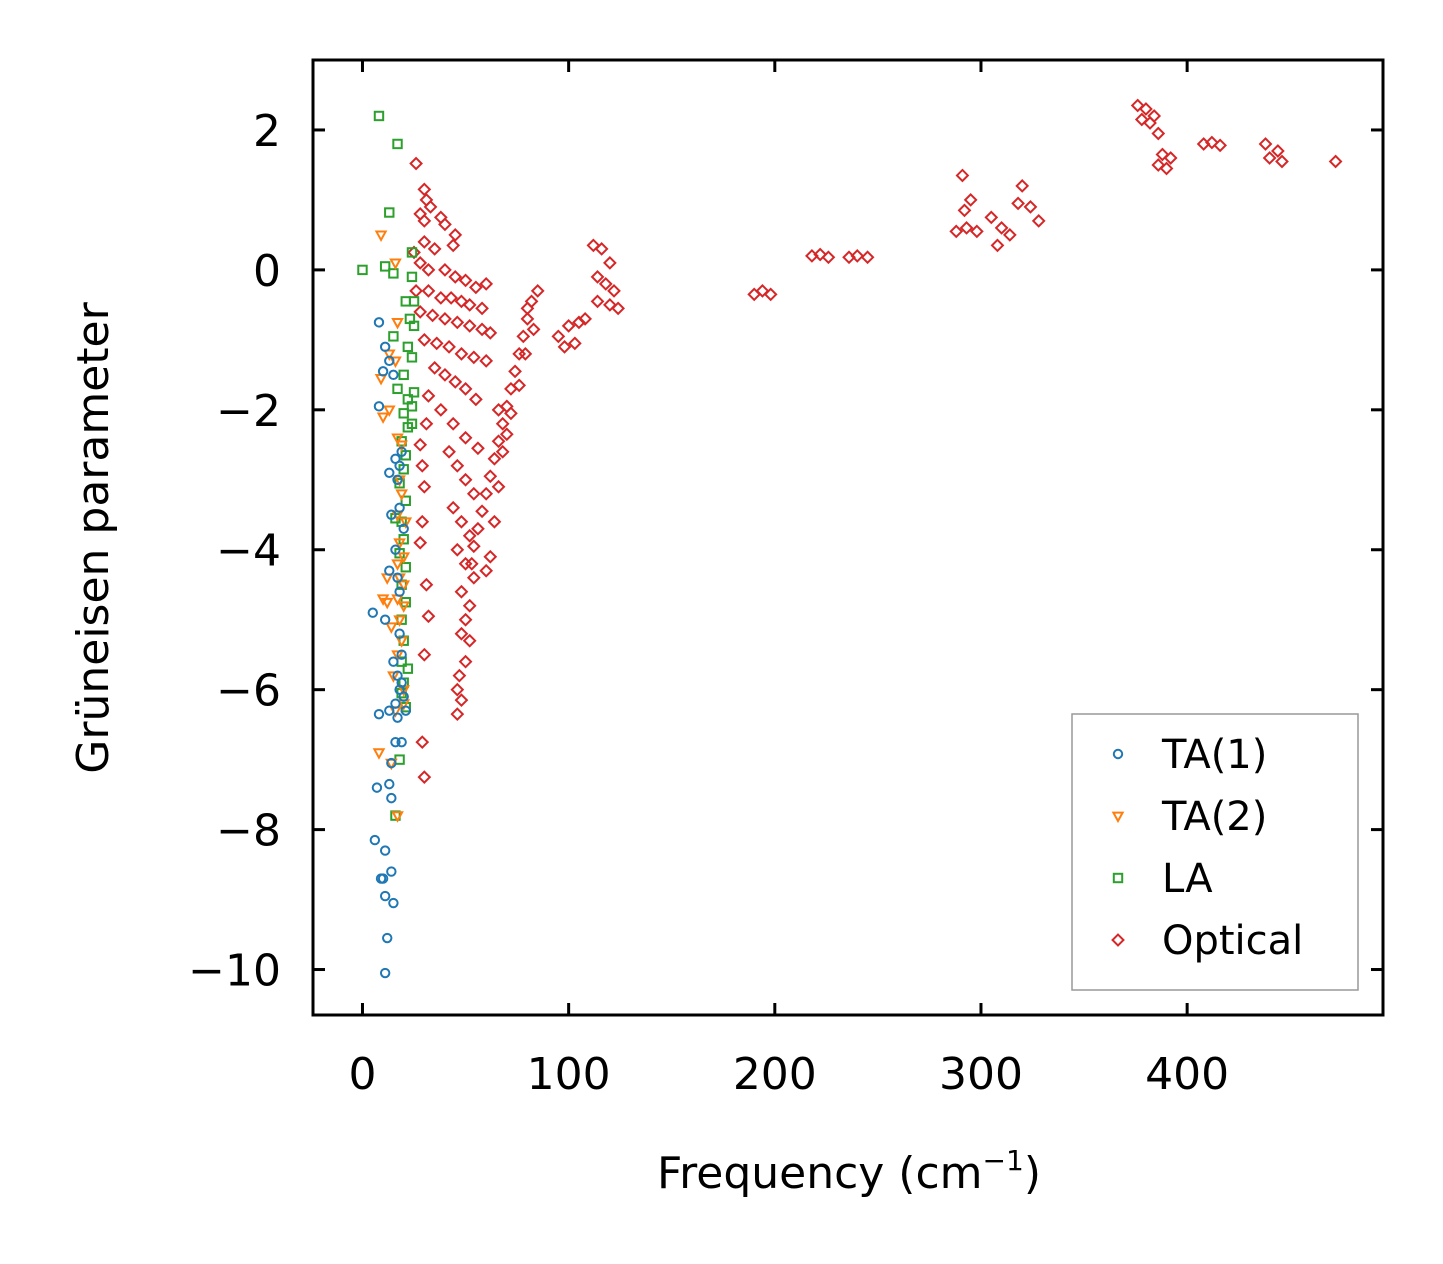 This screenshot has height=1264, width=1443. Describe the element at coordinates (1214, 817) in the screenshot. I see `legend-label-ta2: TA(2)` at that location.